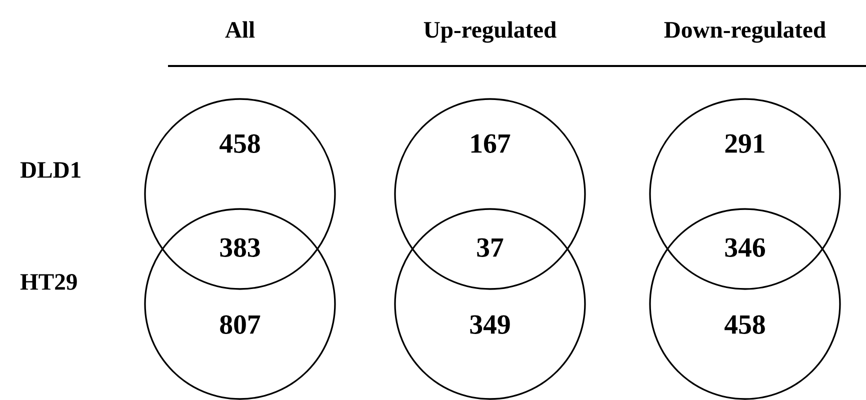 This screenshot has height=400, width=866. Describe the element at coordinates (50, 170) in the screenshot. I see `text: DLD1` at that location.